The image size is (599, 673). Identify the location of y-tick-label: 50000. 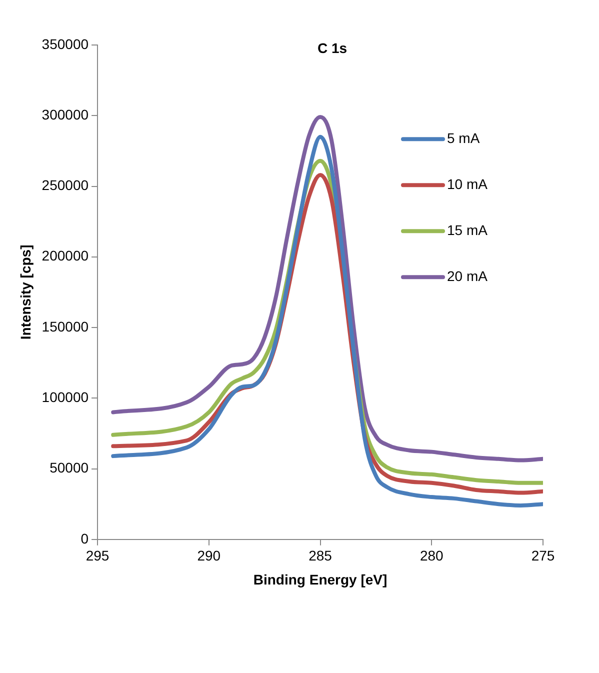
(69, 468).